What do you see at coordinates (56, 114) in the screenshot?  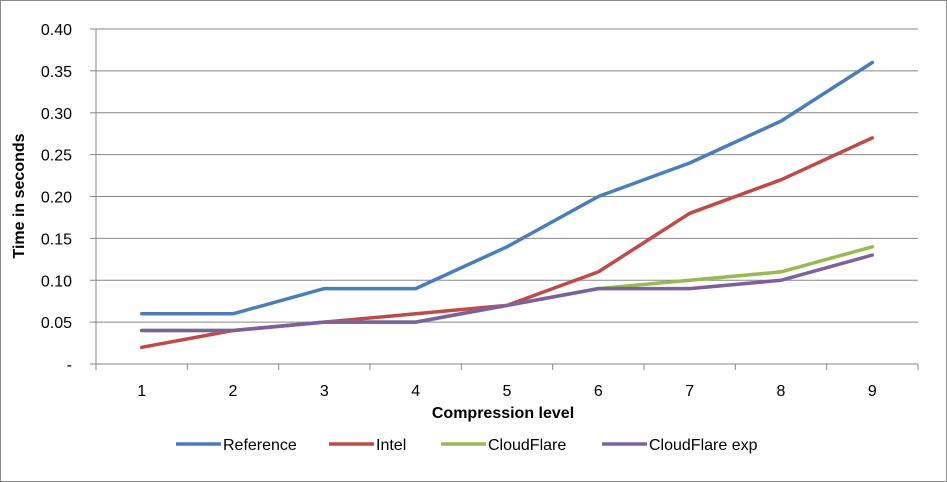 I see `y-tick-label: 0.30` at bounding box center [56, 114].